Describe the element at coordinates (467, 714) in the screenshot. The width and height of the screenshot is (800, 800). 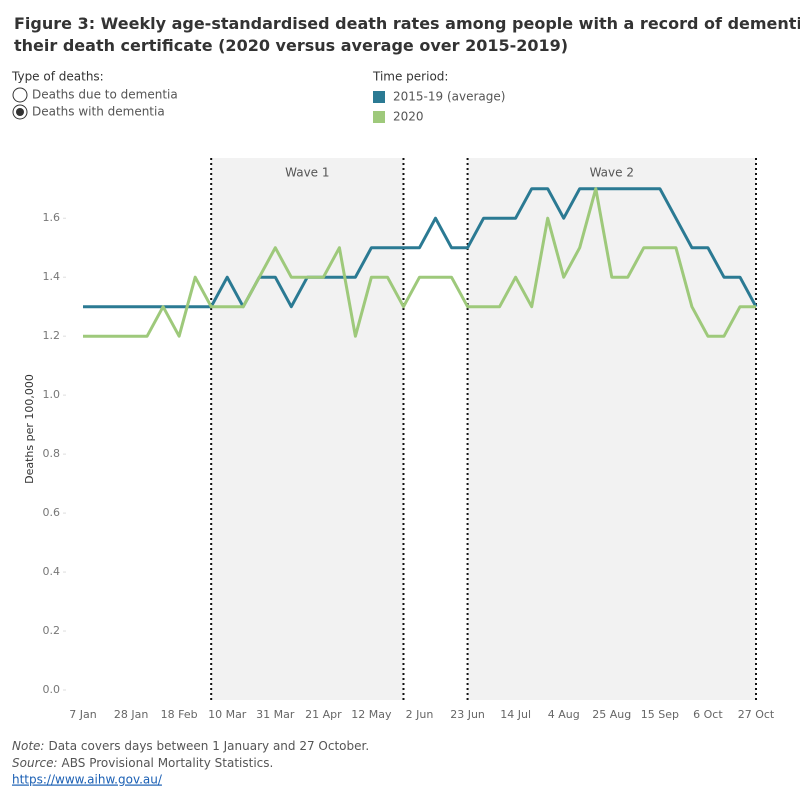
I see `x-tick-label: 23 Jun` at that location.